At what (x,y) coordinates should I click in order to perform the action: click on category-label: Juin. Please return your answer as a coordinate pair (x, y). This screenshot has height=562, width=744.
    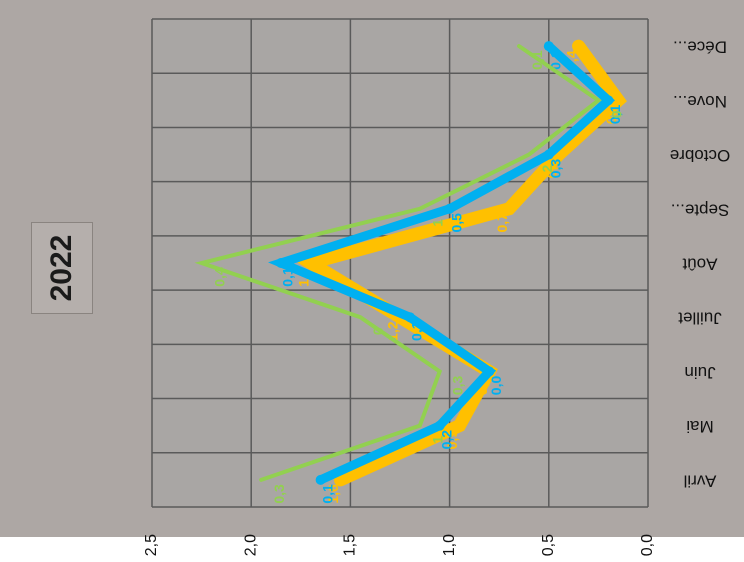
    Looking at the image, I should click on (699, 372).